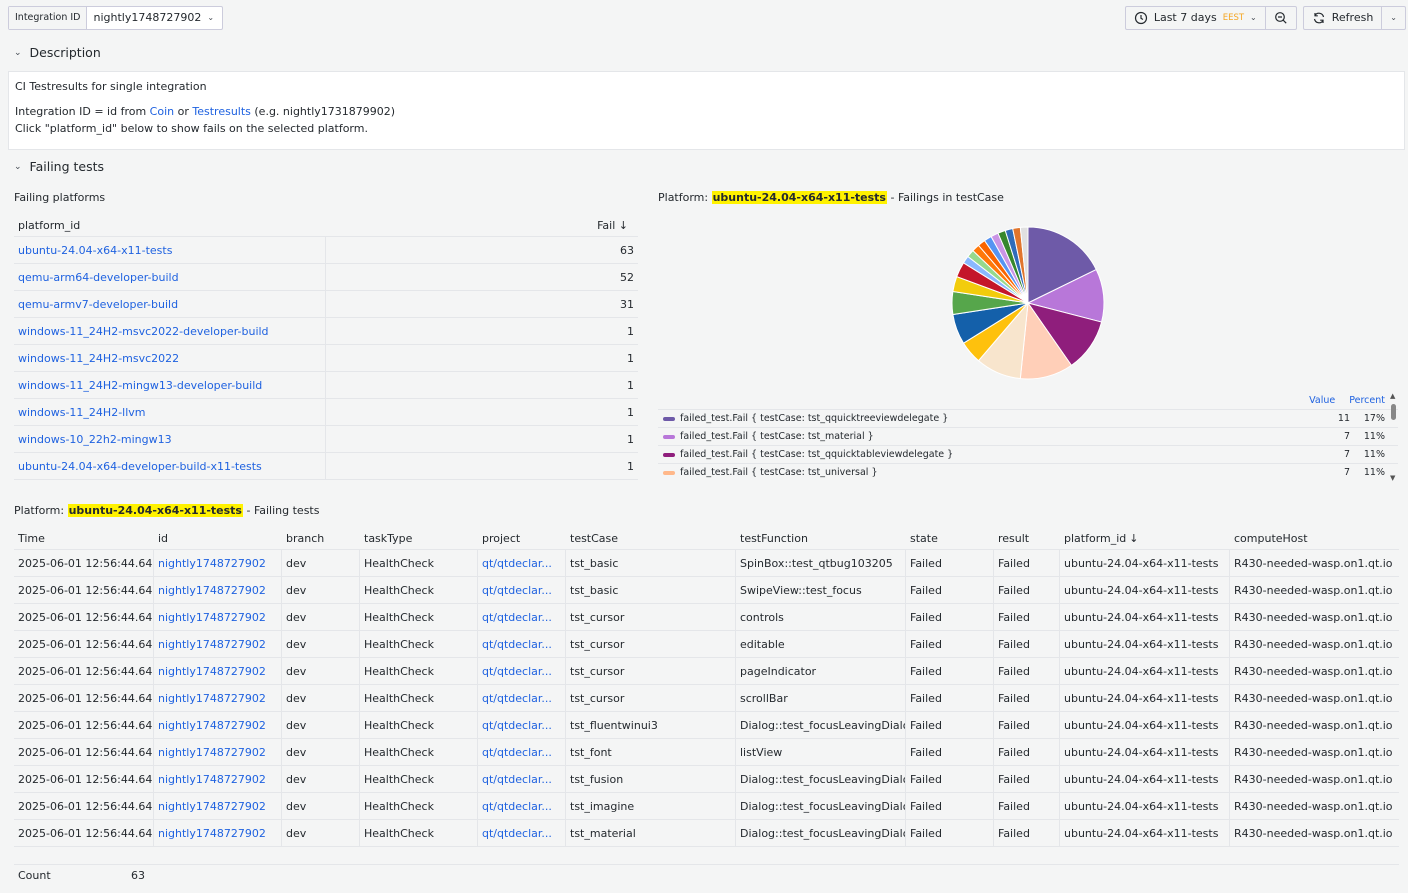 The image size is (1408, 893). Describe the element at coordinates (1313, 833) in the screenshot. I see `cell-text: R430-needed-wasp.on1.qt.io` at that location.